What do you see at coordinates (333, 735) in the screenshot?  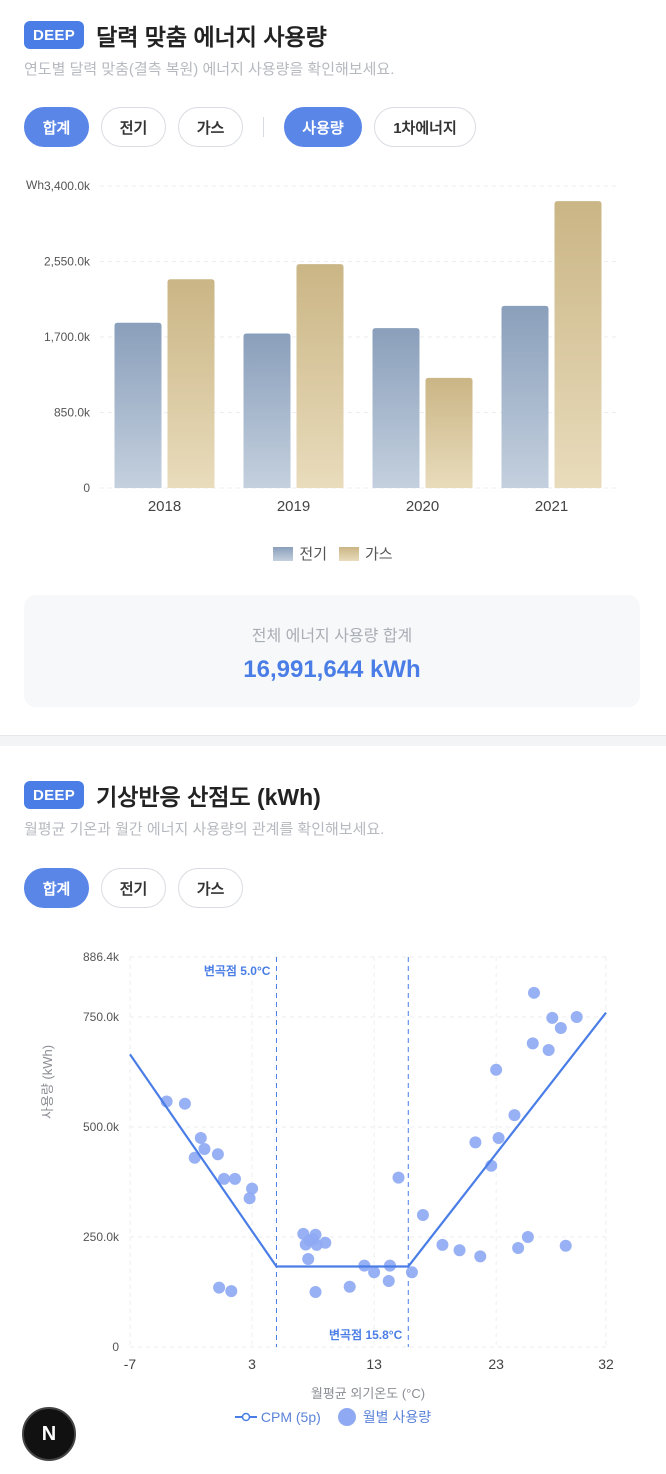 I see `section-divider` at bounding box center [333, 735].